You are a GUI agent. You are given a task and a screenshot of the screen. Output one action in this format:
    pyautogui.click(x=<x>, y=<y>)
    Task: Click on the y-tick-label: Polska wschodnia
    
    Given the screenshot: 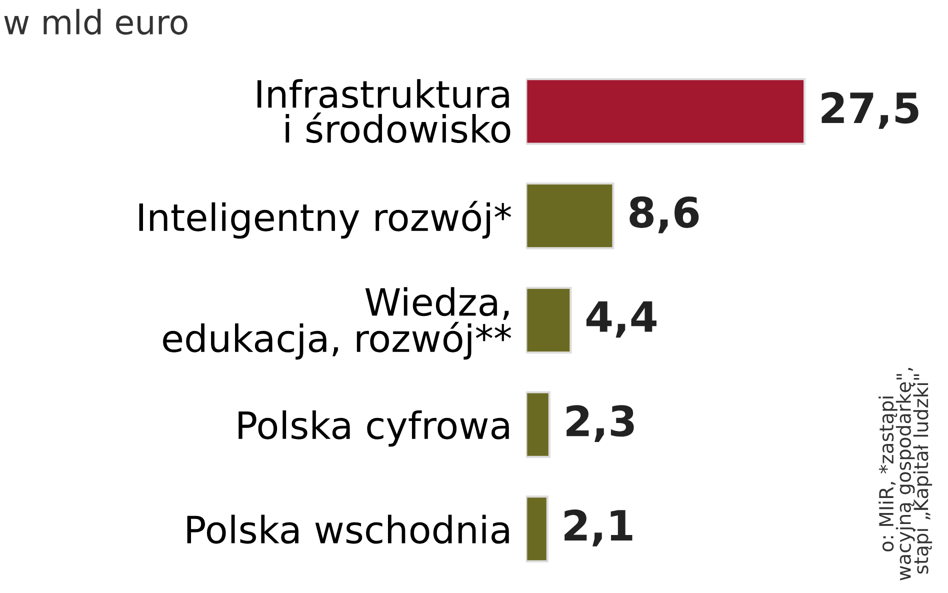 What is the action you would take?
    pyautogui.click(x=348, y=529)
    